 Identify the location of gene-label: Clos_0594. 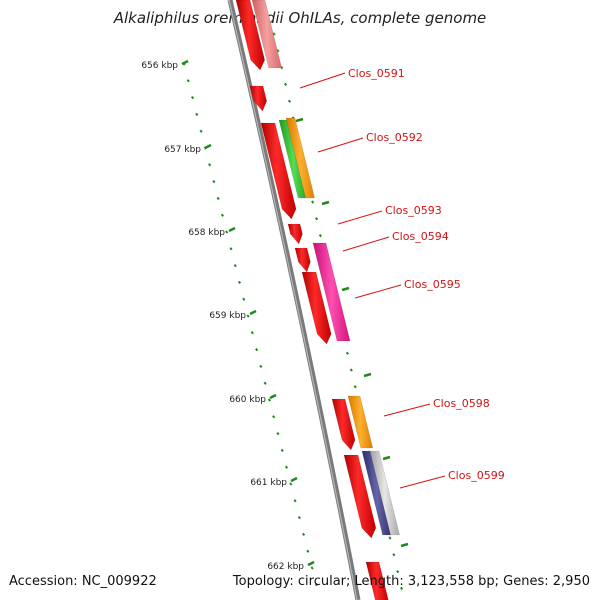
(420, 236).